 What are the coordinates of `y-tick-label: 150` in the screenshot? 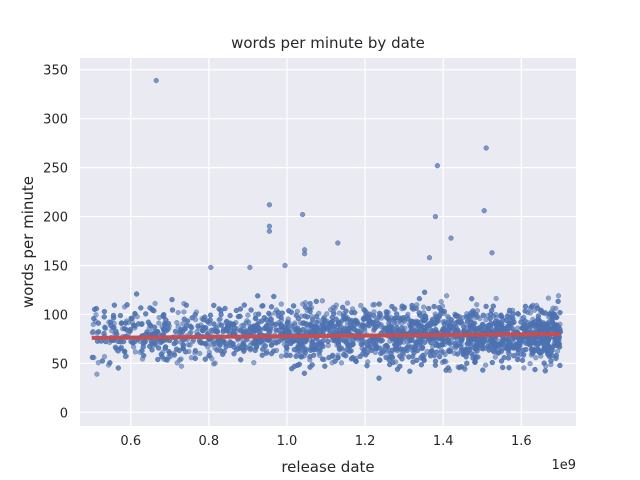 It's located at (55, 266).